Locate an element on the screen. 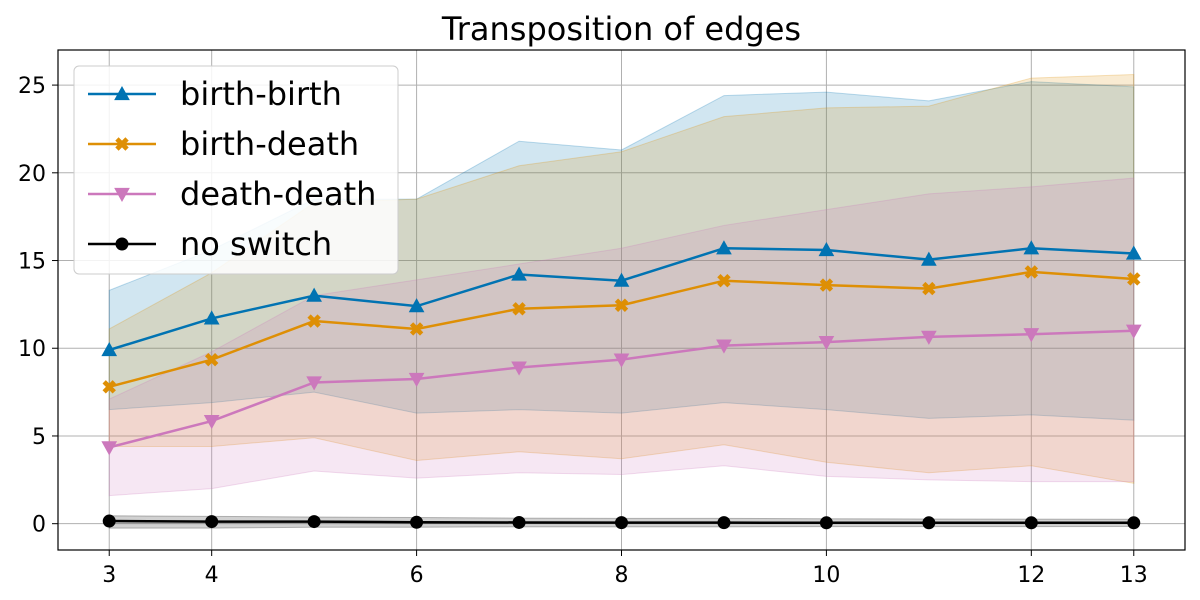  y-tick-label: 20 is located at coordinates (32, 174).